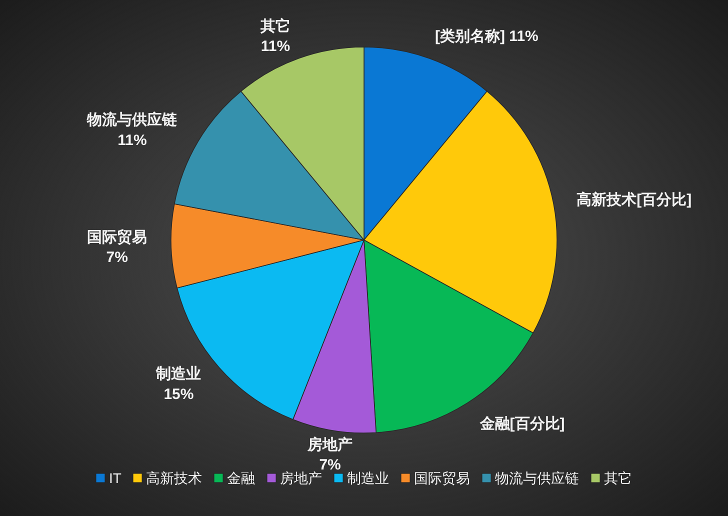 Image resolution: width=728 pixels, height=516 pixels. Describe the element at coordinates (634, 199) in the screenshot. I see `data-label: 高新技术[百分比]` at that location.